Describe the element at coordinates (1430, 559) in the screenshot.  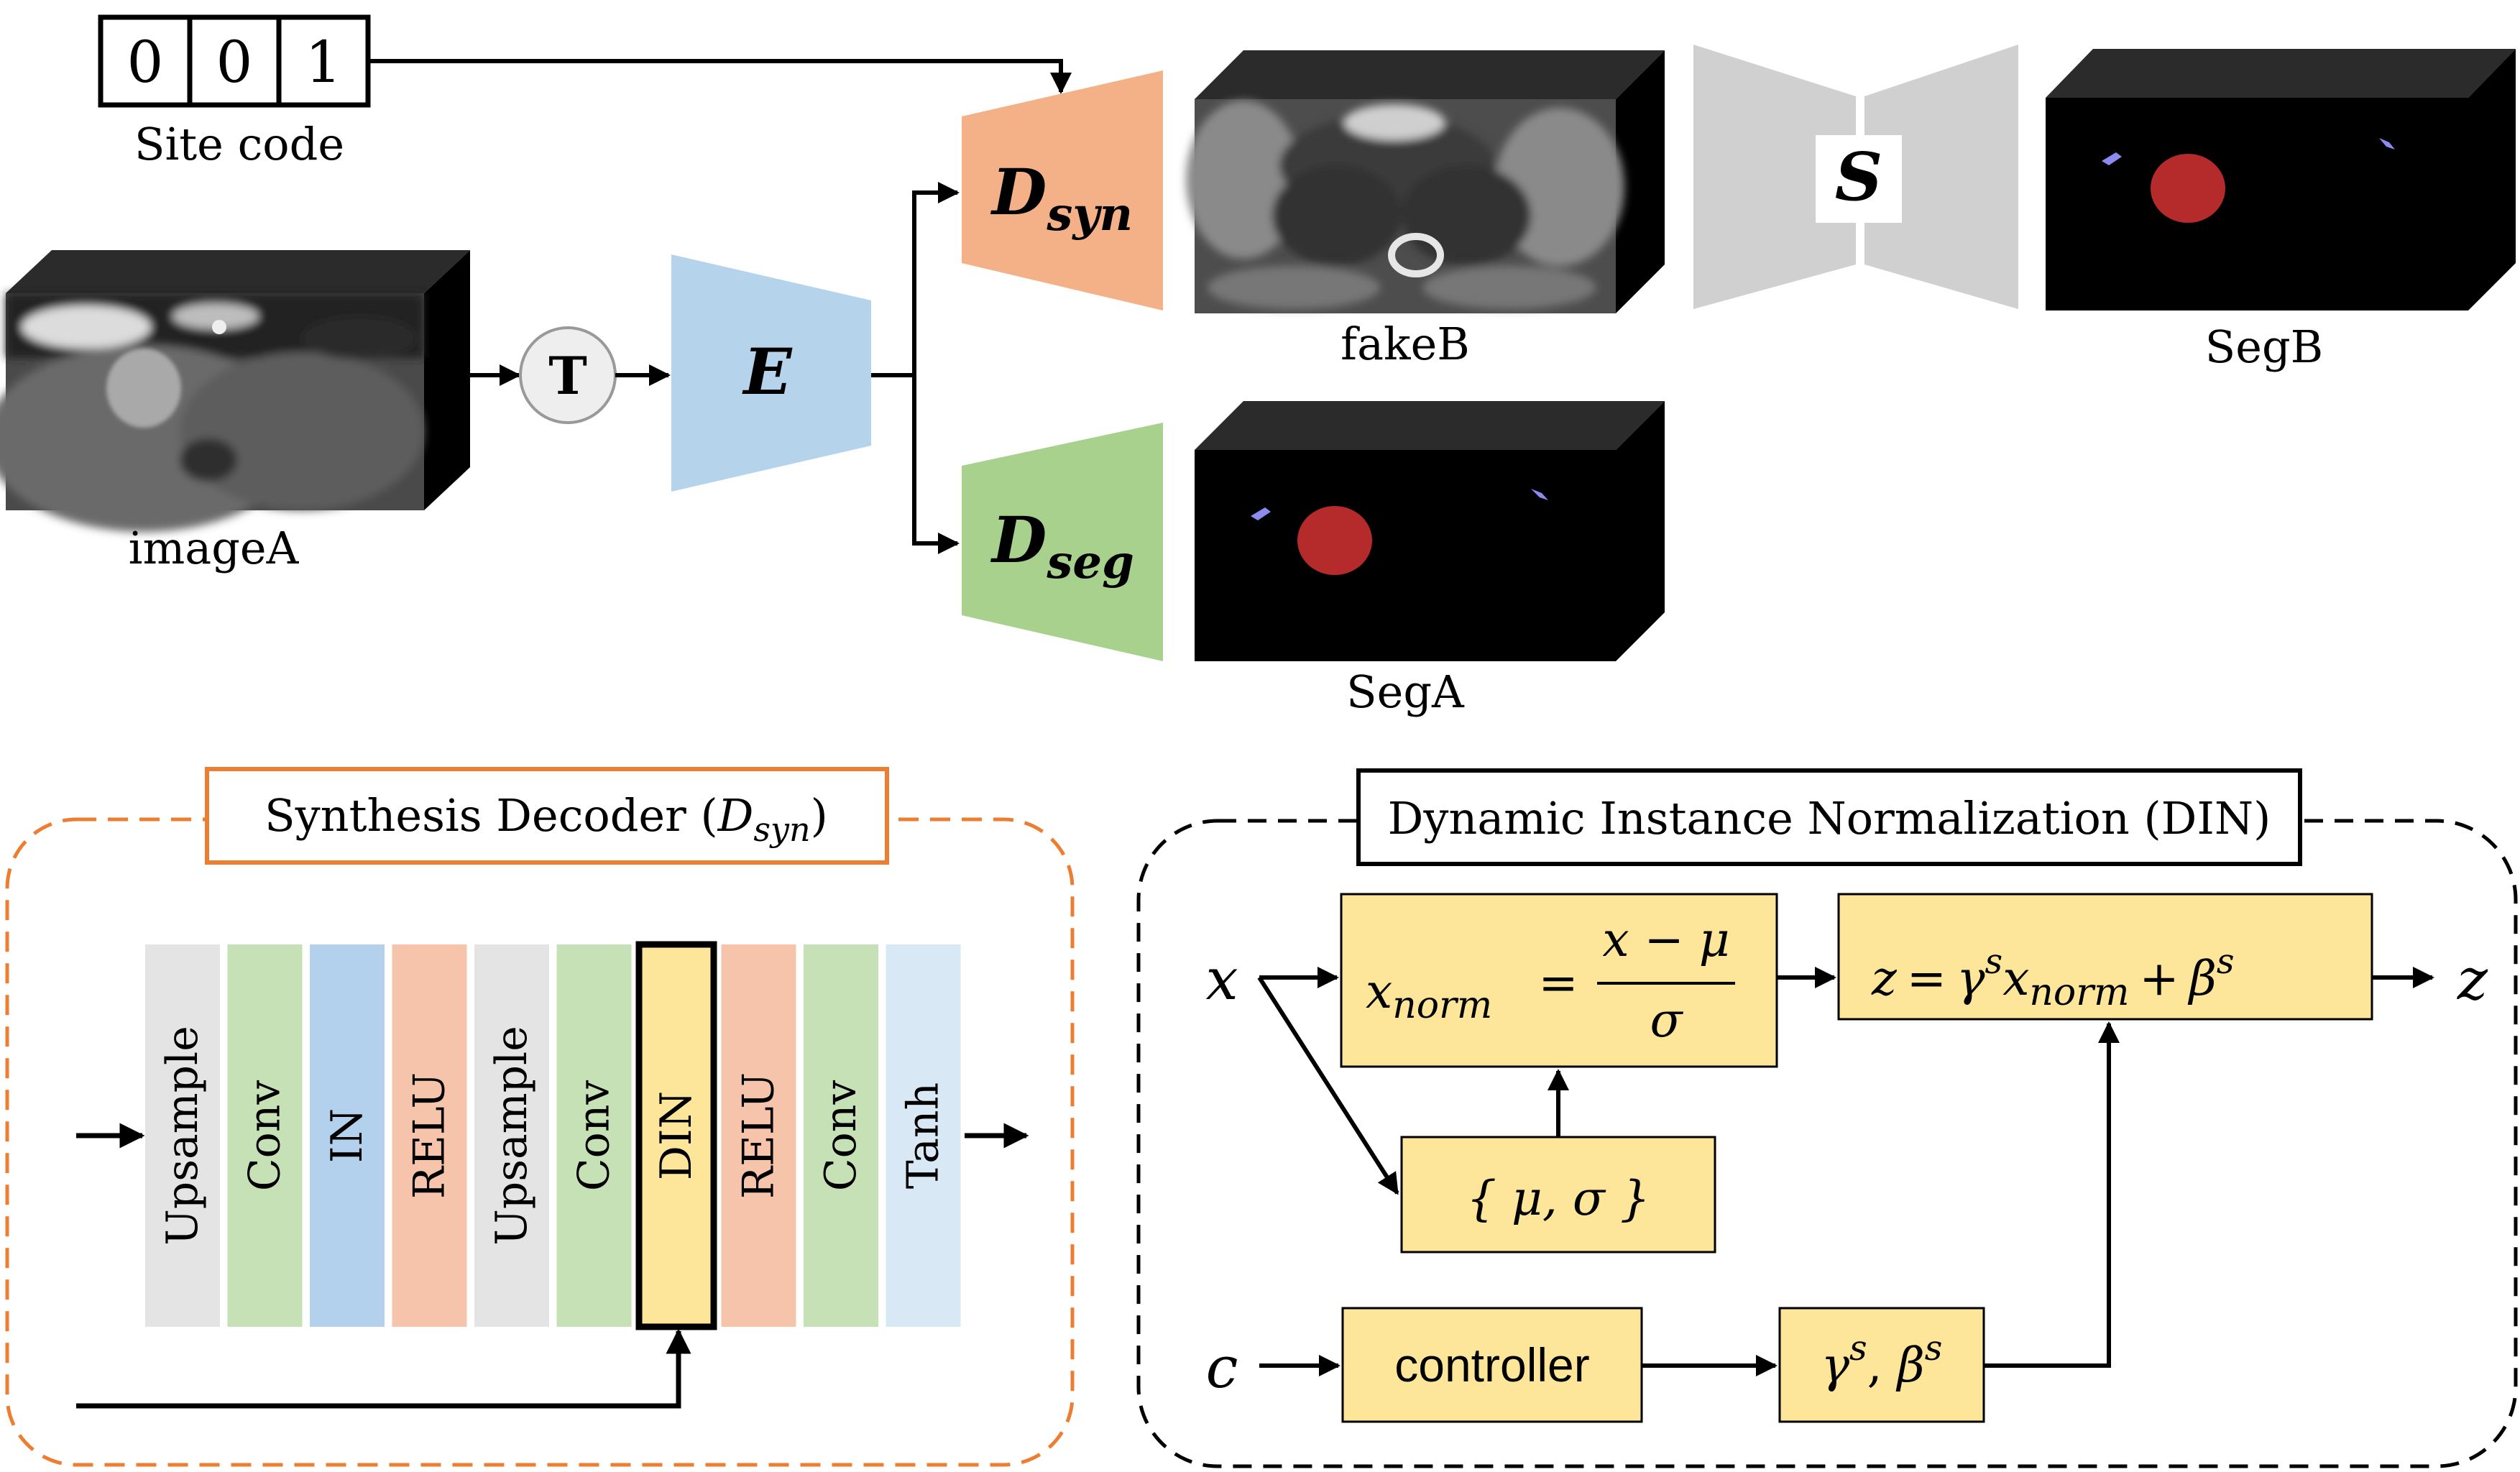
I see `segA-volume: SegA` at that location.